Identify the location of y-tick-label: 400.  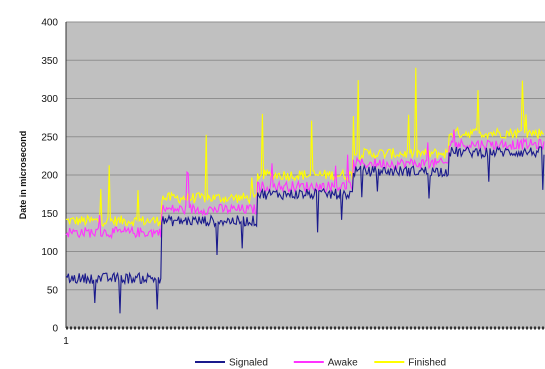
(49, 23).